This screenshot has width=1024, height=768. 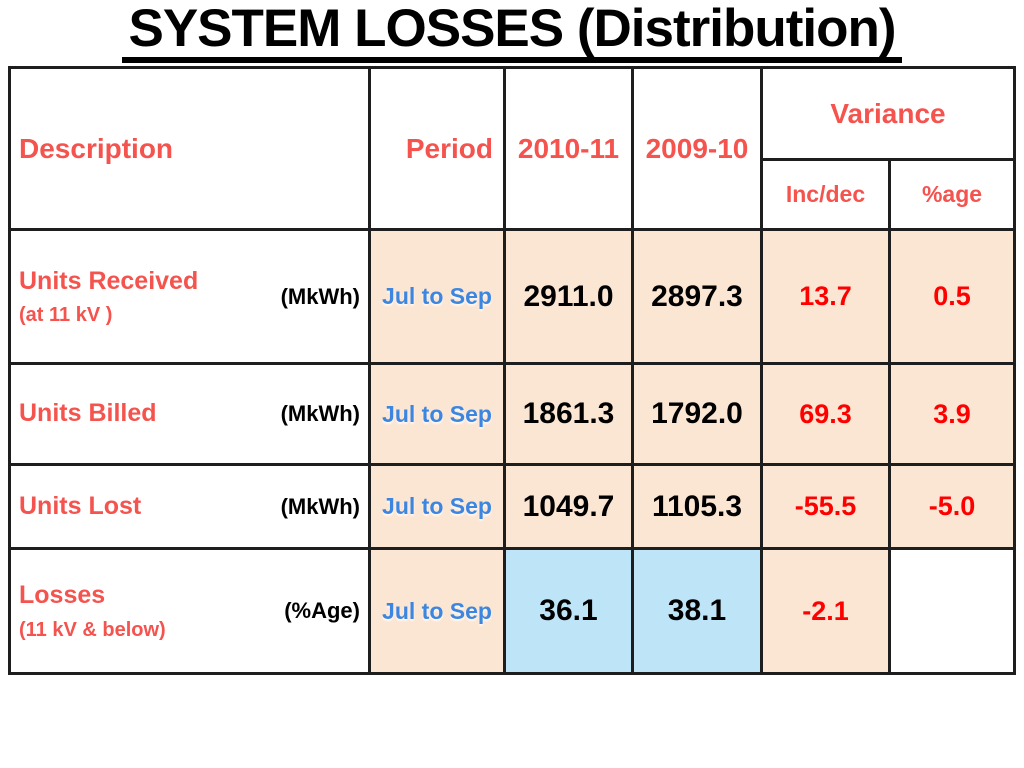 What do you see at coordinates (888, 113) in the screenshot?
I see `col-header-variance: Variance` at bounding box center [888, 113].